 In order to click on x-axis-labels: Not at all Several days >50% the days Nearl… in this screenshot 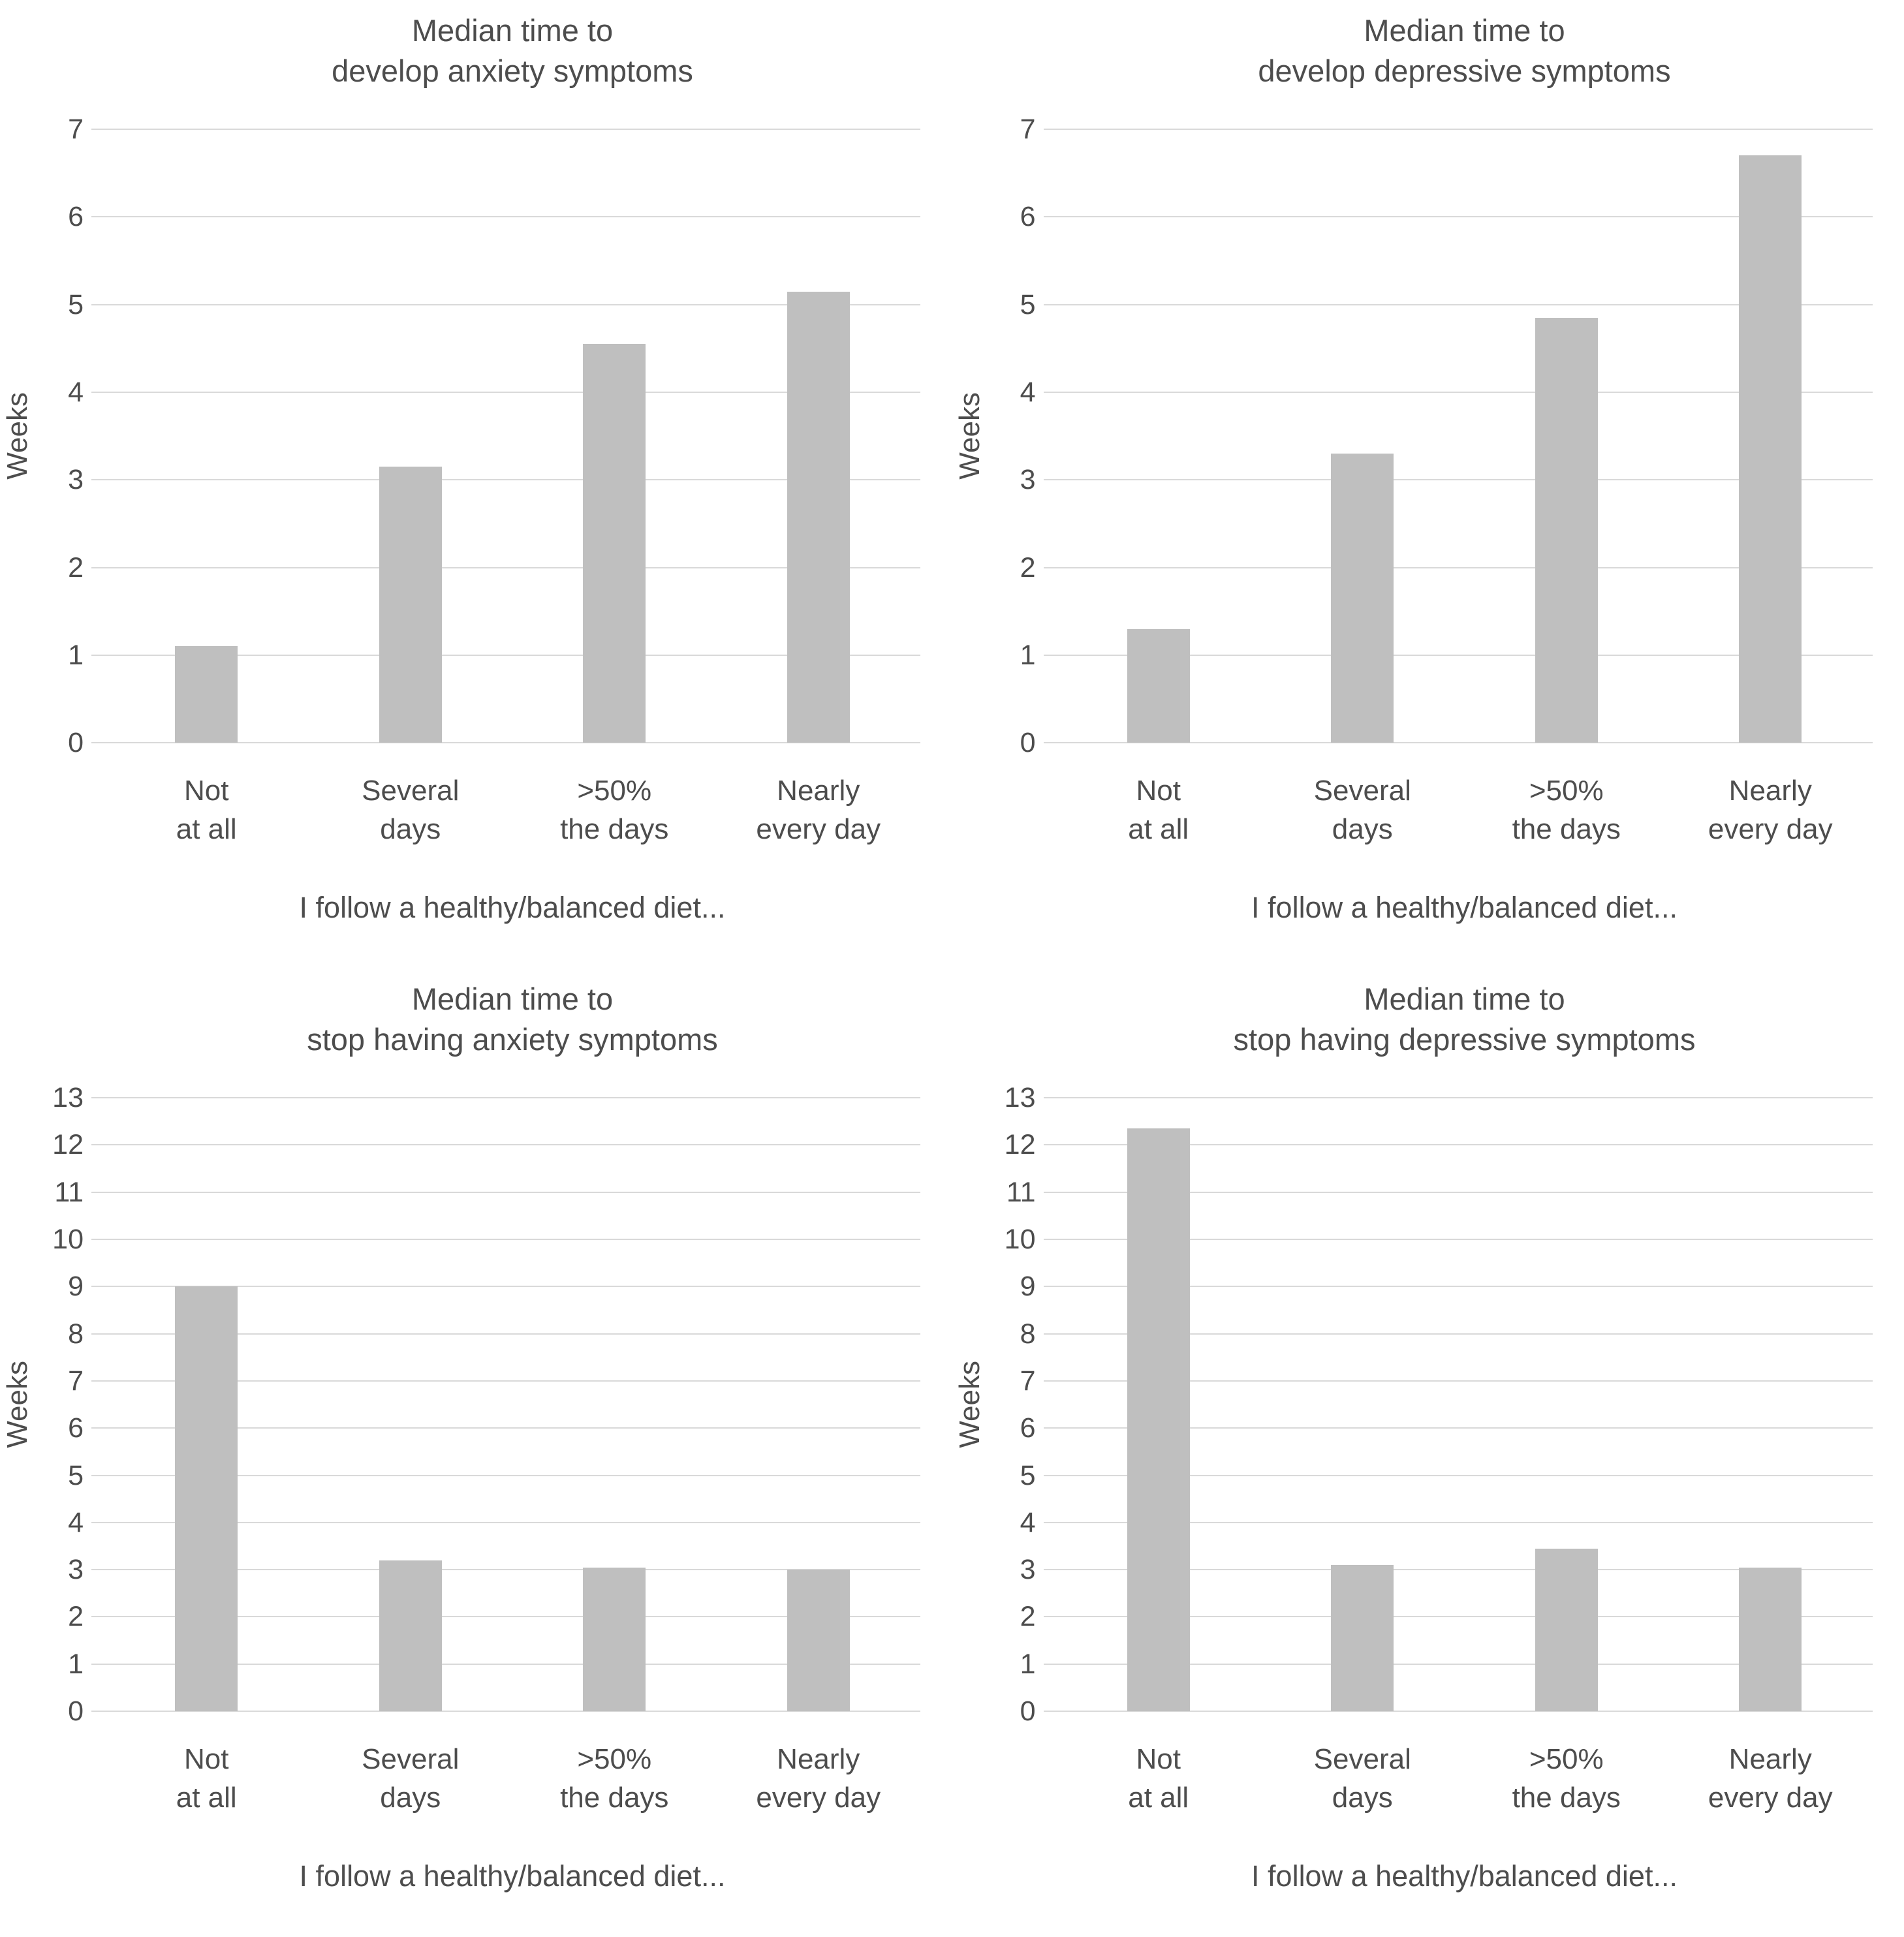, I will do `click(1465, 1779)`.